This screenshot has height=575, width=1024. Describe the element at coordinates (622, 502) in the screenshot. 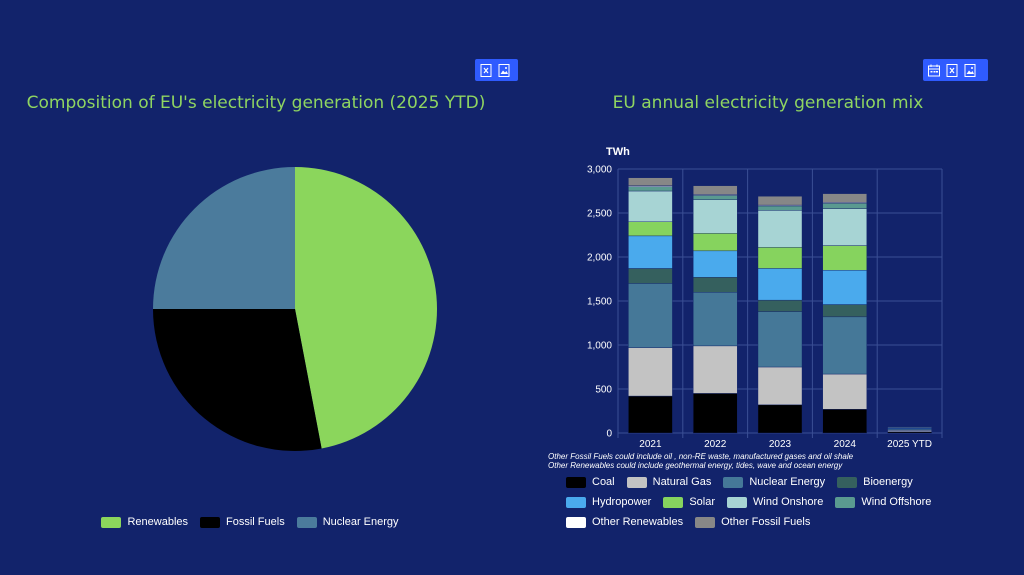

I see `legend-label: Hydropower` at that location.